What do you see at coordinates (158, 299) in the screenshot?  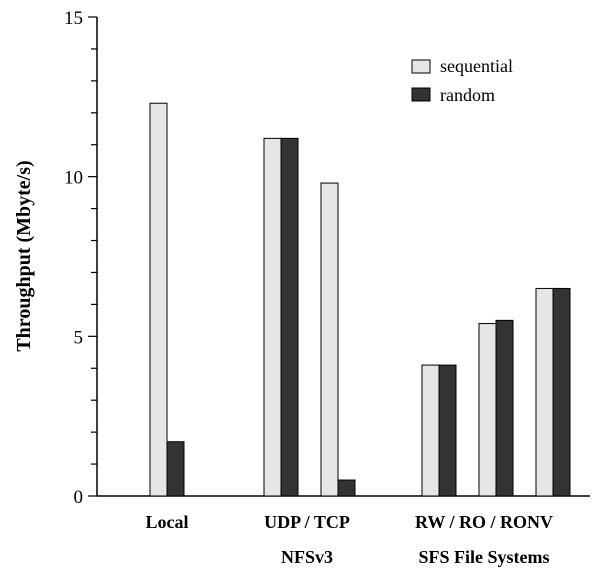 I see `bar-sequential-local` at bounding box center [158, 299].